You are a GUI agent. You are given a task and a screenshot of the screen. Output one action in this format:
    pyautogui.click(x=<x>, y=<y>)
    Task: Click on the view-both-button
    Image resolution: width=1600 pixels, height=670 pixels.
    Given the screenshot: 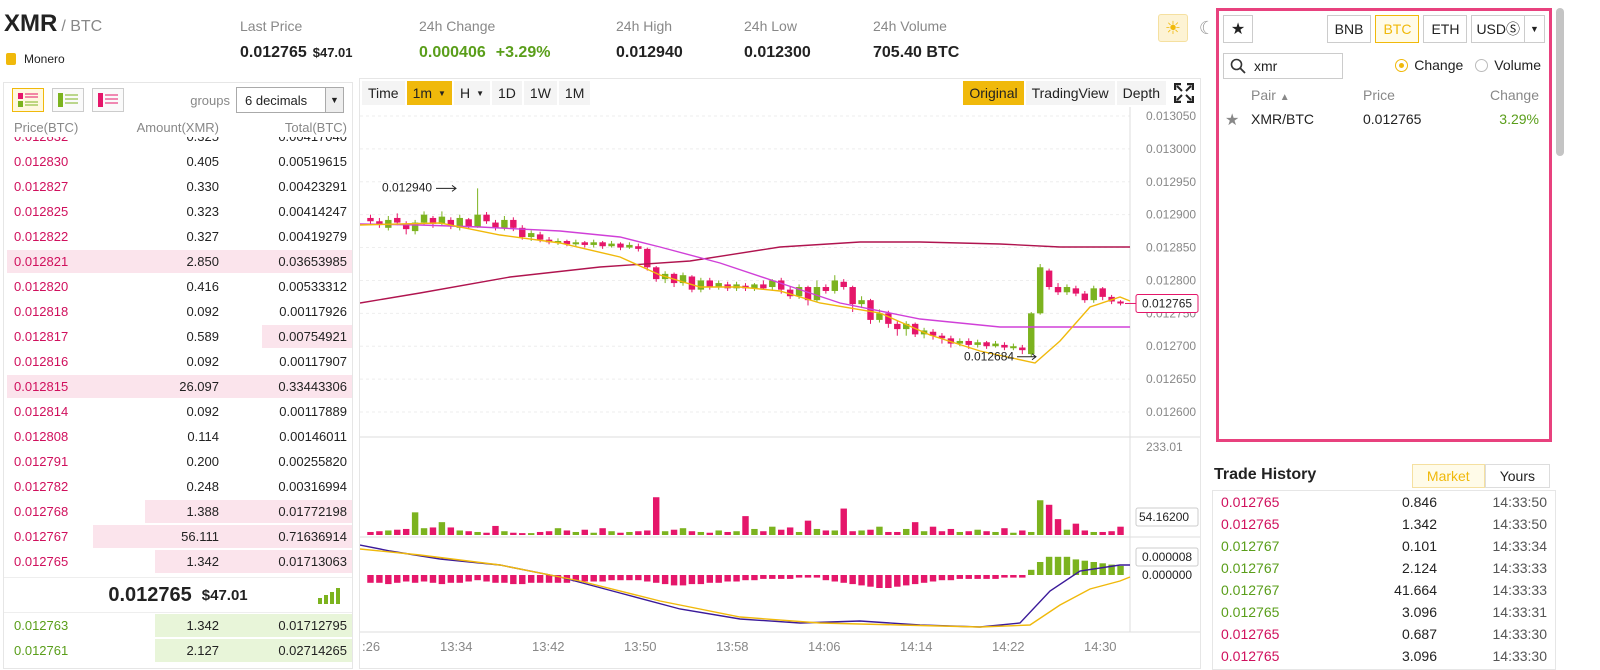 What is the action you would take?
    pyautogui.click(x=28, y=100)
    